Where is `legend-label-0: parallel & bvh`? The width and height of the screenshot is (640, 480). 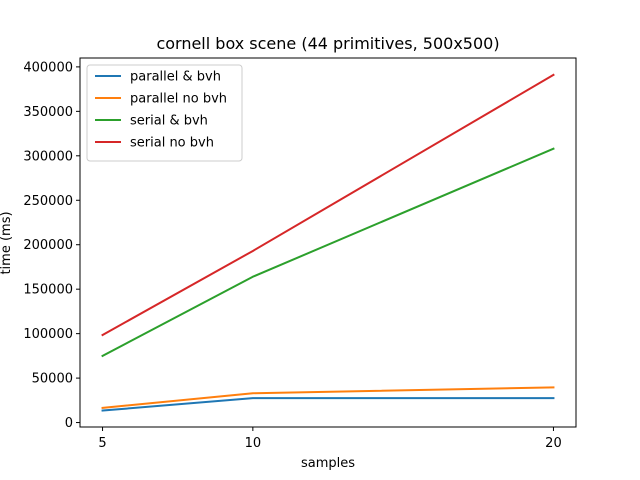 legend-label-0: parallel & bvh is located at coordinates (175, 77).